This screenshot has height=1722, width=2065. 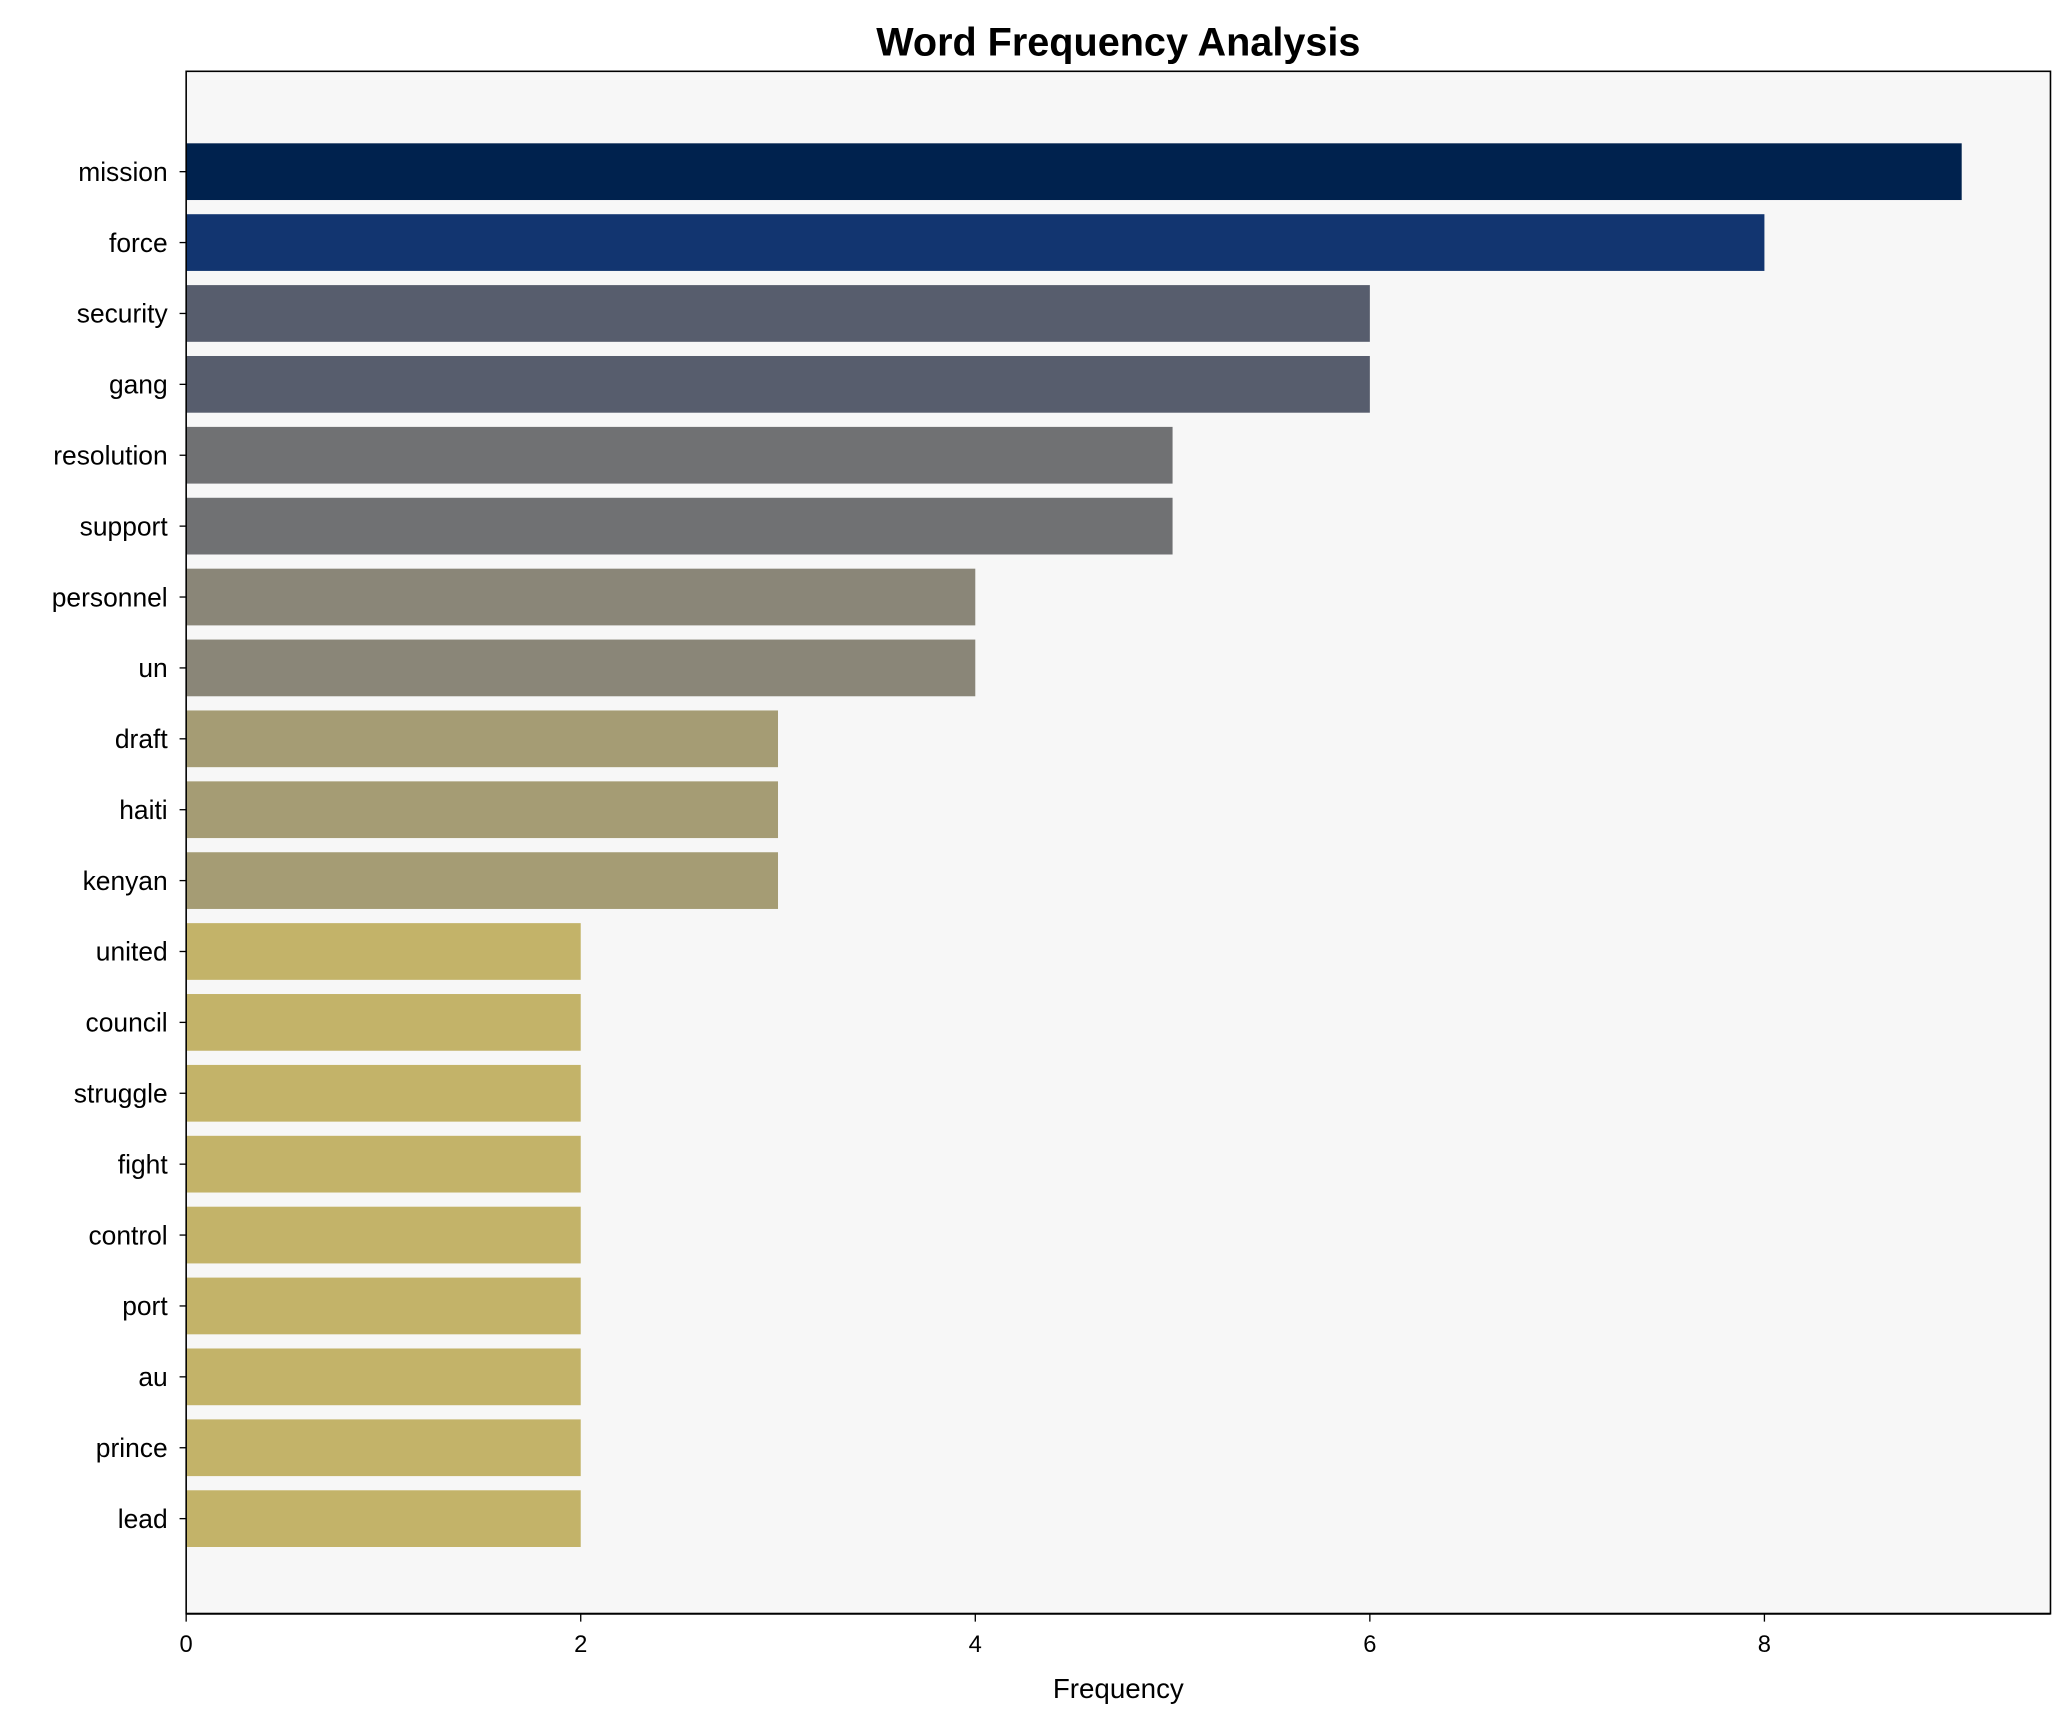 What do you see at coordinates (580, 1644) in the screenshot?
I see `x-tick-label: 2` at bounding box center [580, 1644].